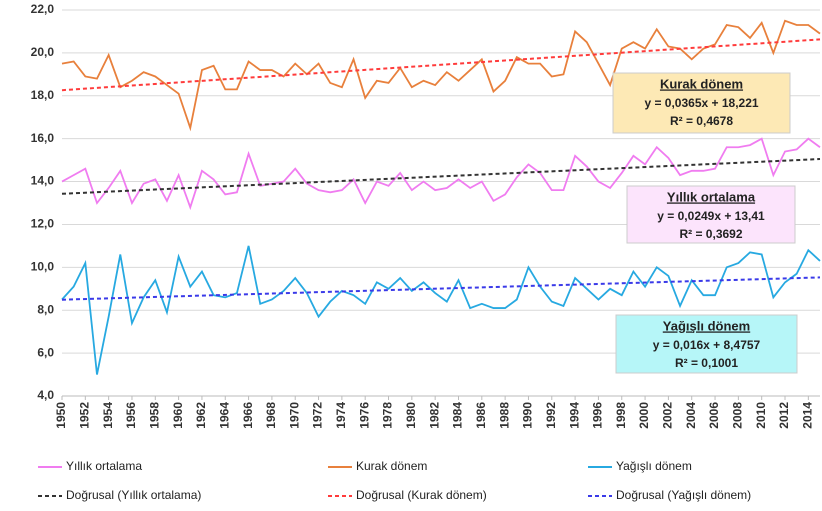 This screenshot has width=822, height=511. What do you see at coordinates (458, 415) in the screenshot?
I see `x-tick-label: 1984` at bounding box center [458, 415].